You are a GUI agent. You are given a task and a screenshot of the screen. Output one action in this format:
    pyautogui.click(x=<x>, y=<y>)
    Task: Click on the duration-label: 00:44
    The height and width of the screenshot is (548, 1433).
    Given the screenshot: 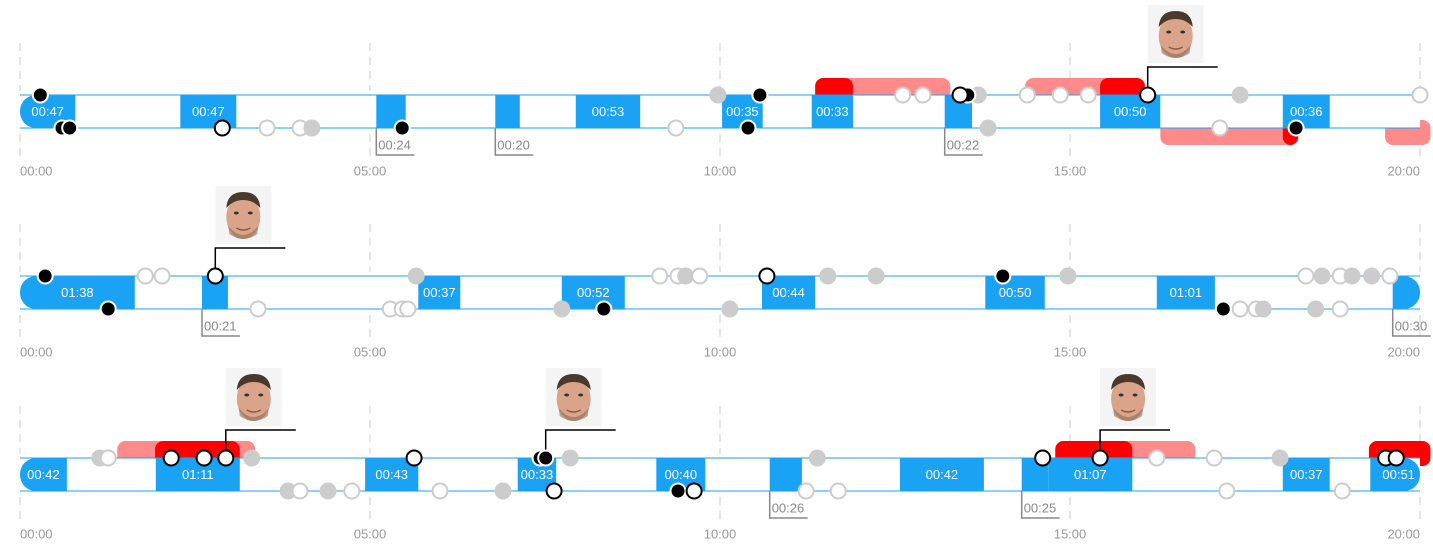 What is the action you would take?
    pyautogui.click(x=788, y=292)
    